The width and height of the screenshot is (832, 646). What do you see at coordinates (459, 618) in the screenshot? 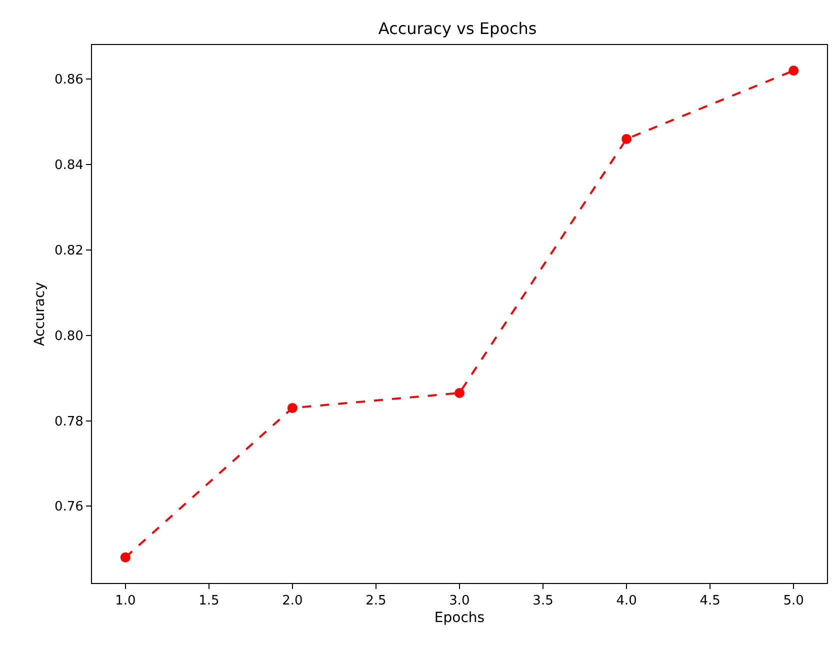
I see `x-axis-title: Epochs` at bounding box center [459, 618].